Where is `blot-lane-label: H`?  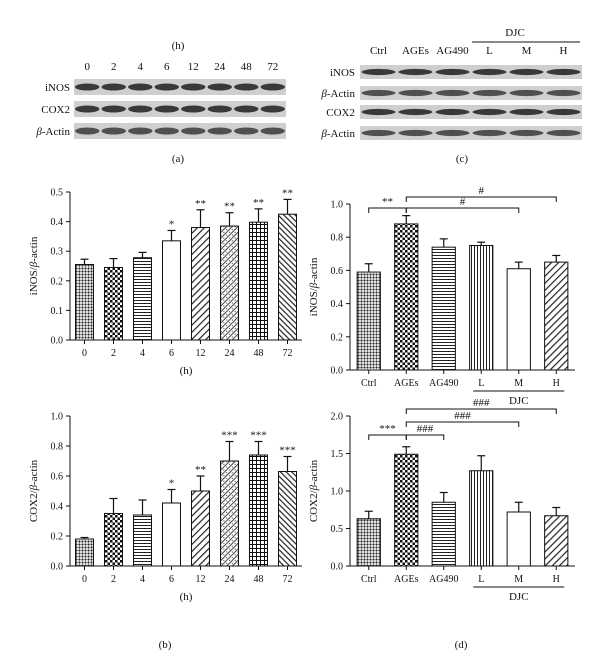
blot-lane-label: H is located at coordinates (564, 51).